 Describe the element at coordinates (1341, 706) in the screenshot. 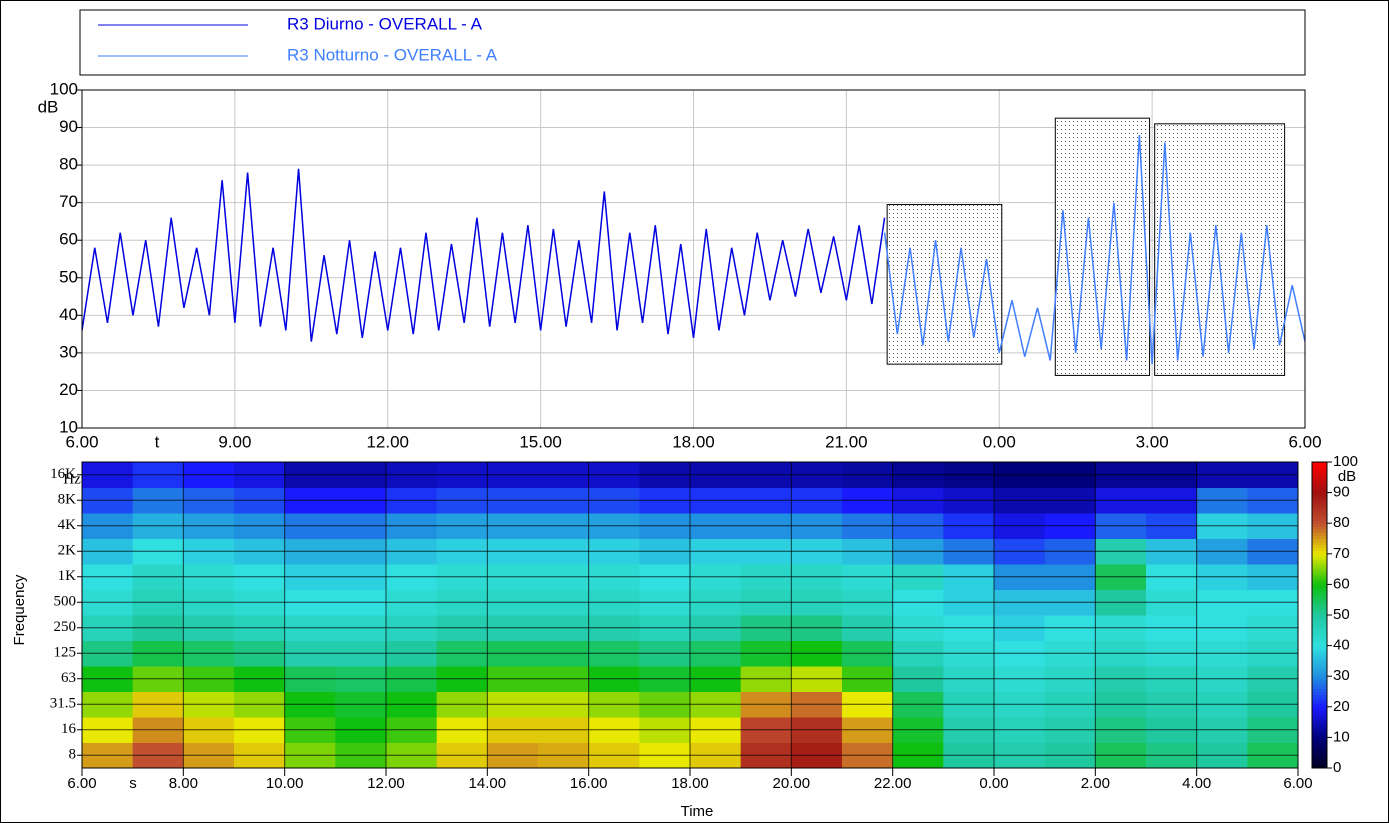

I see `colorbar-tick-label: 20` at that location.